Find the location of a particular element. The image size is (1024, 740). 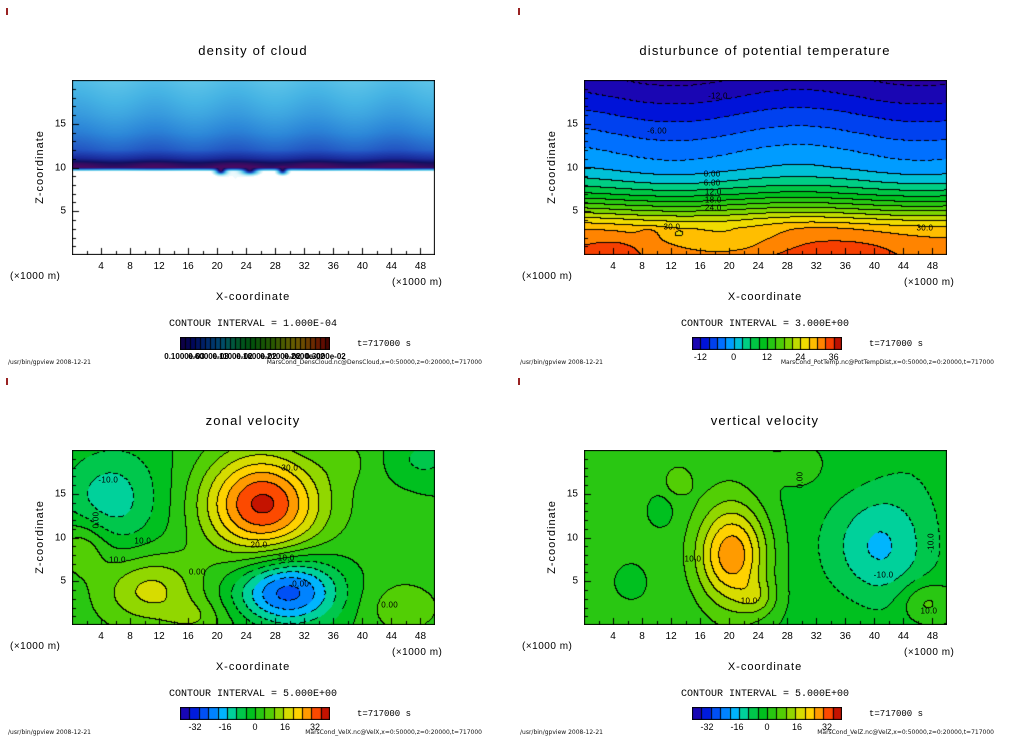

colorbar-tick-label: 0.3000e-02 is located at coordinates (325, 356).